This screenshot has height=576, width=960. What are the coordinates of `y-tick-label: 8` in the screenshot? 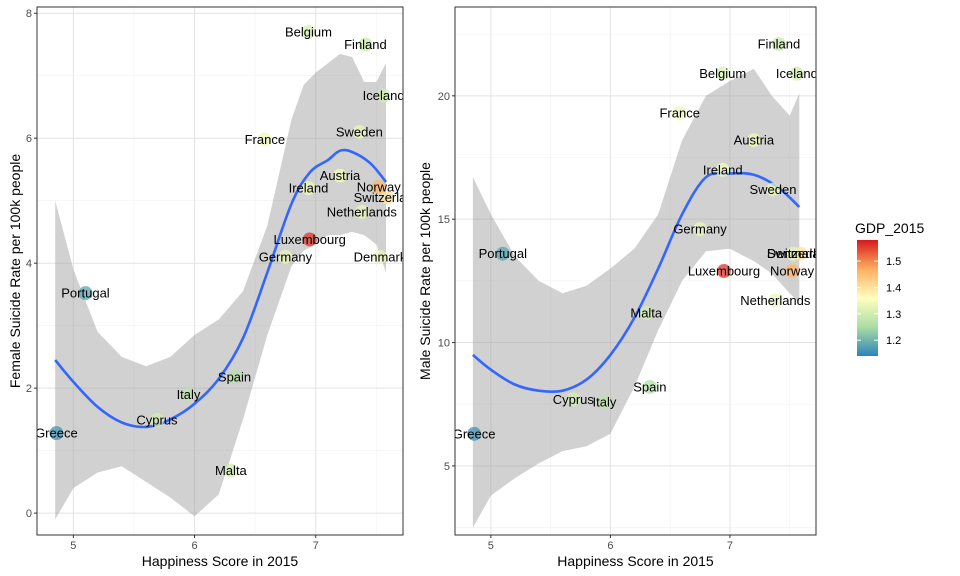 It's located at (29, 14).